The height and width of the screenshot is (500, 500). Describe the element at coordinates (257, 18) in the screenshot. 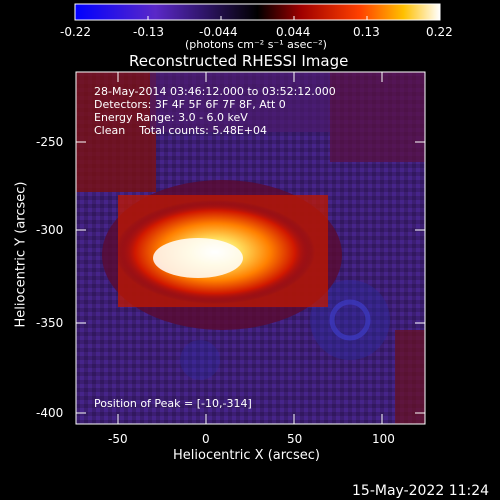

I see `colorbar-ticks` at that location.